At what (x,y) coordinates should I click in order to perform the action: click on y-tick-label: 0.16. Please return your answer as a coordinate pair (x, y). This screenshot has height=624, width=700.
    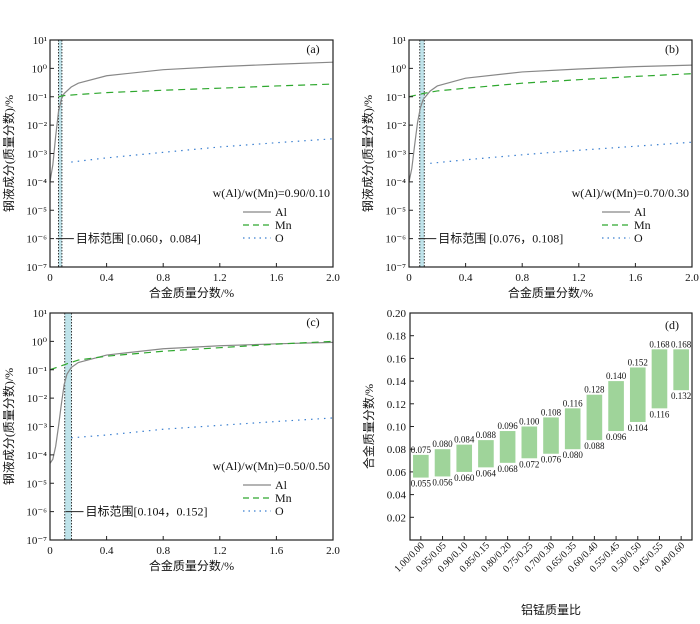
    Looking at the image, I should click on (397, 359).